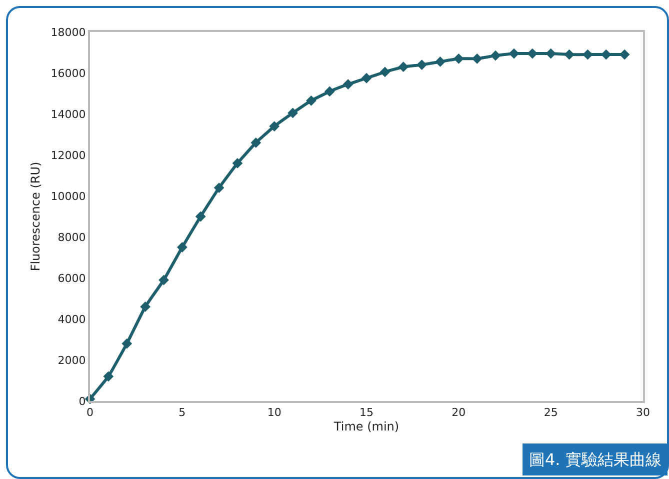  Describe the element at coordinates (68, 114) in the screenshot. I see `y-tick-label: 14000` at that location.